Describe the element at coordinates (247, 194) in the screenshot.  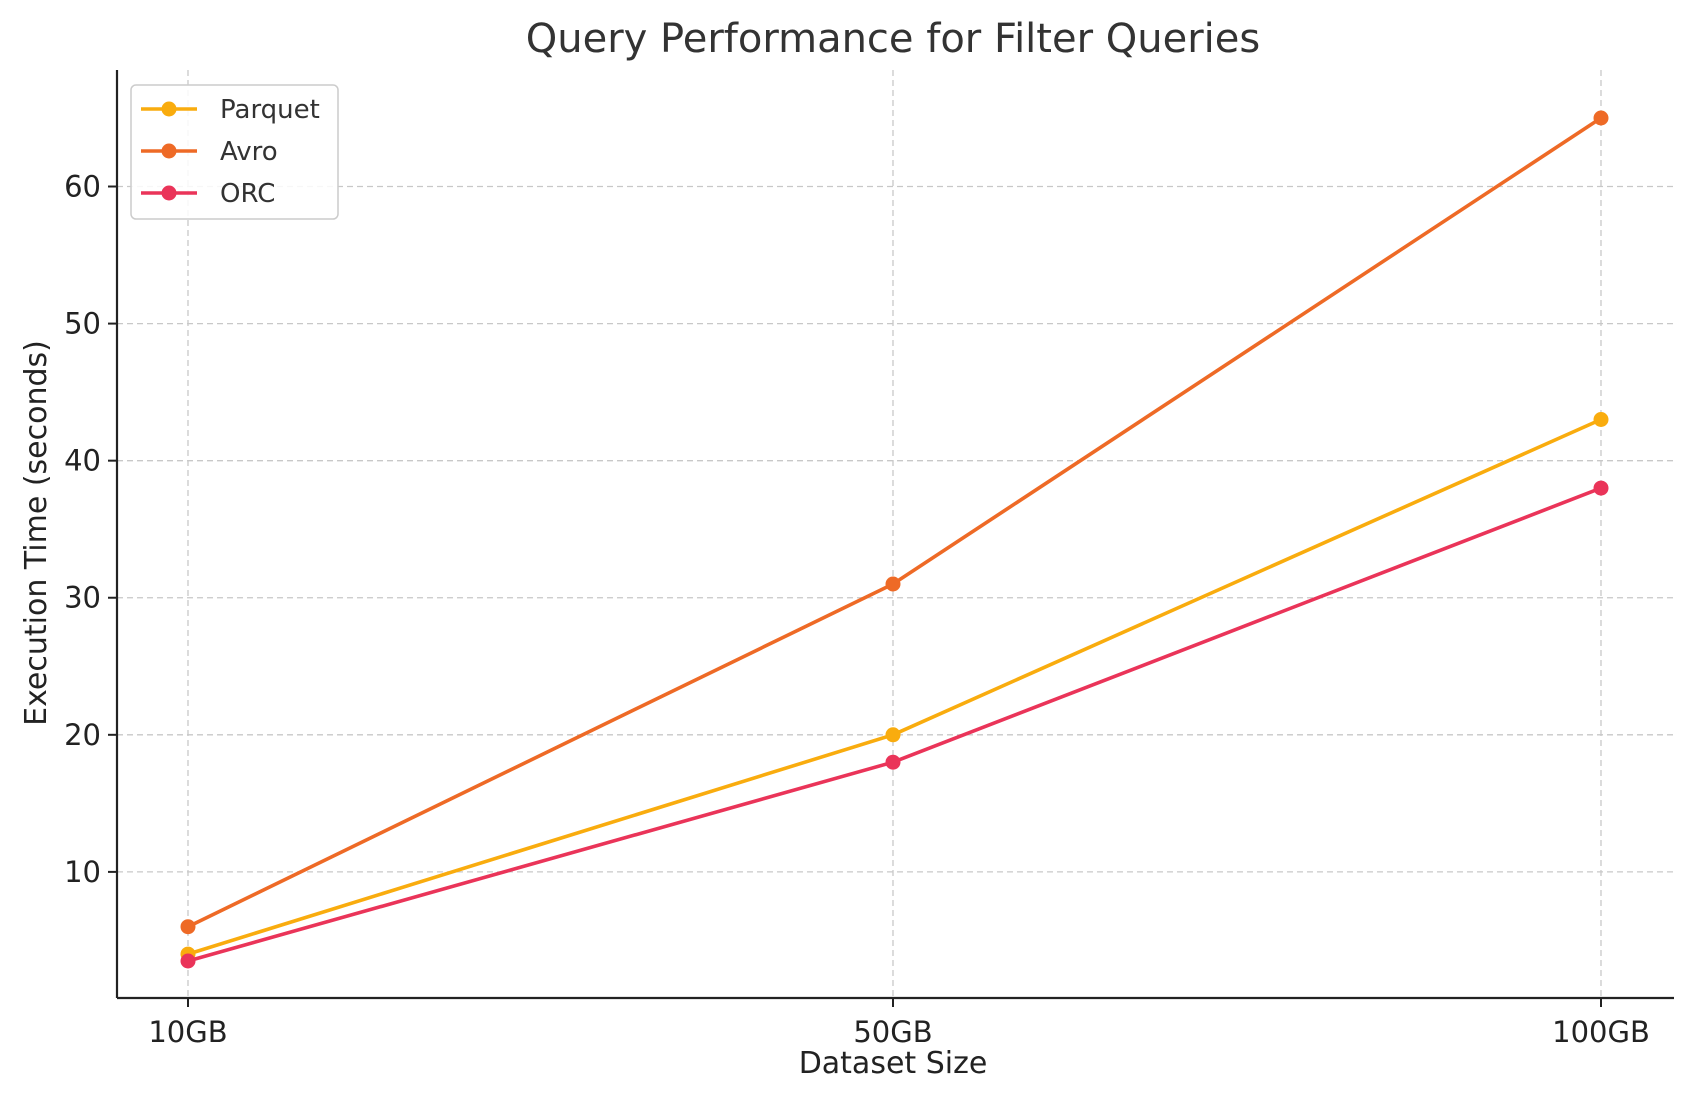
I see `legend-label-orc: ORC` at that location.